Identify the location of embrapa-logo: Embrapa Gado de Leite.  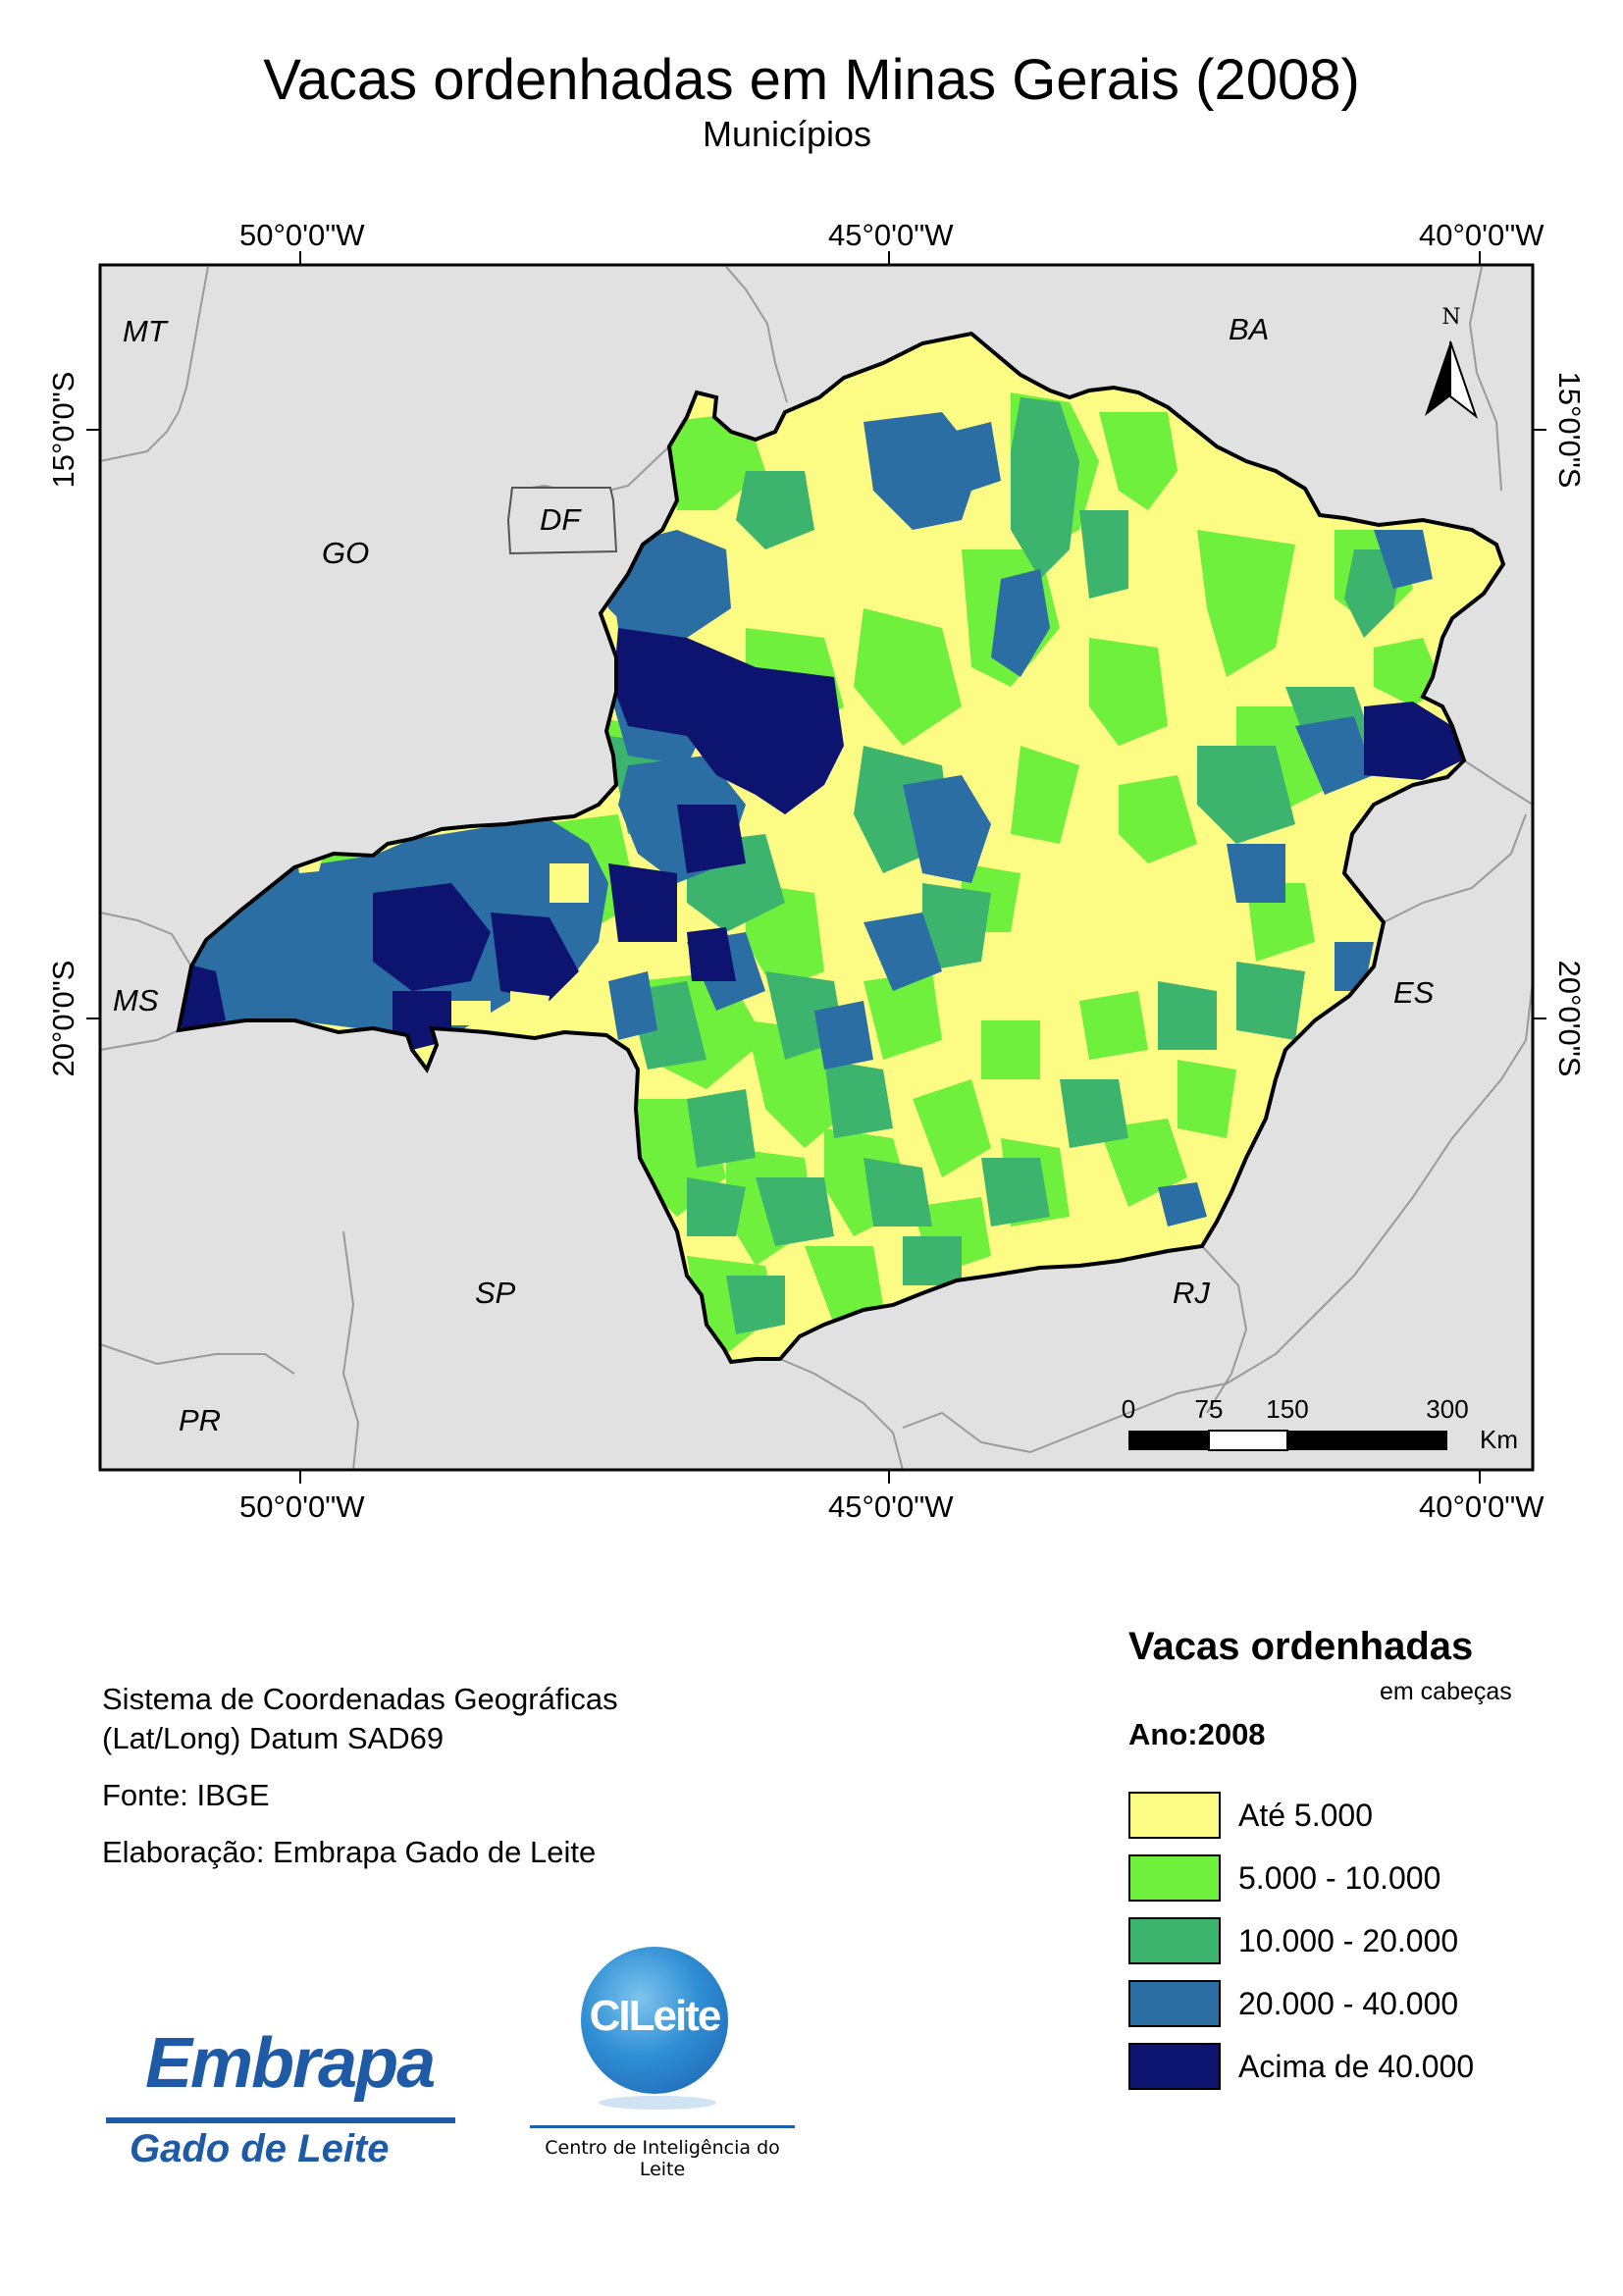
(280, 2101).